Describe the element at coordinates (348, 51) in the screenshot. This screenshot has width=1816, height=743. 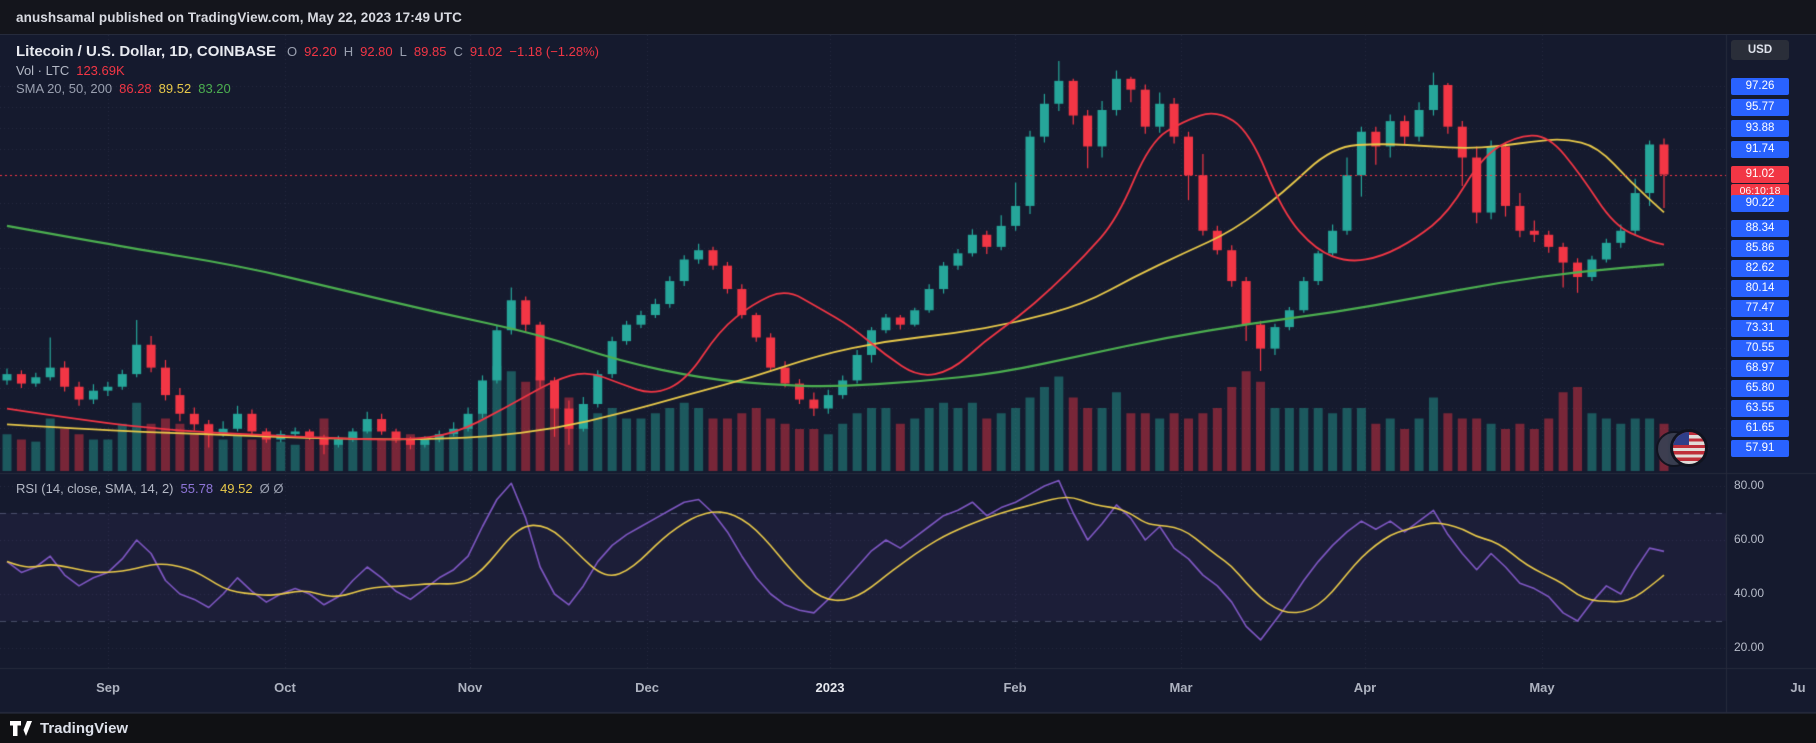
I see `high-label: H` at that location.